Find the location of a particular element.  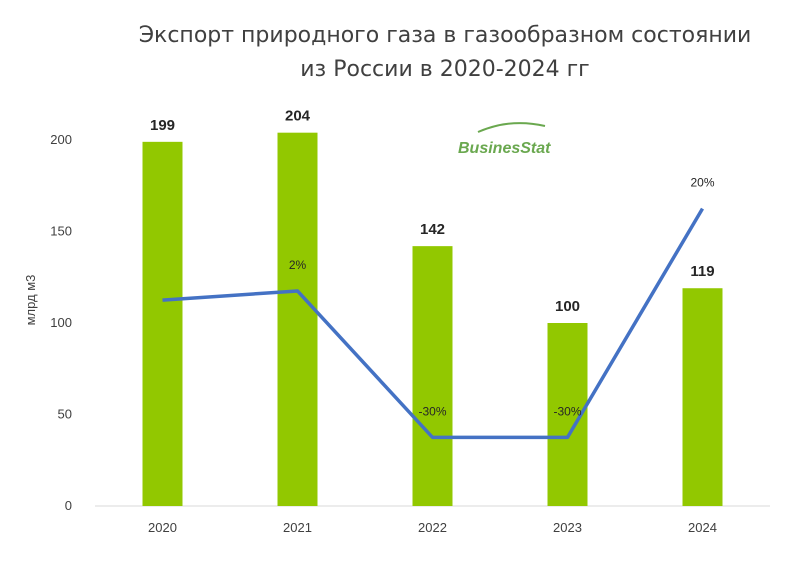

bar-value-label: 142 is located at coordinates (432, 229).